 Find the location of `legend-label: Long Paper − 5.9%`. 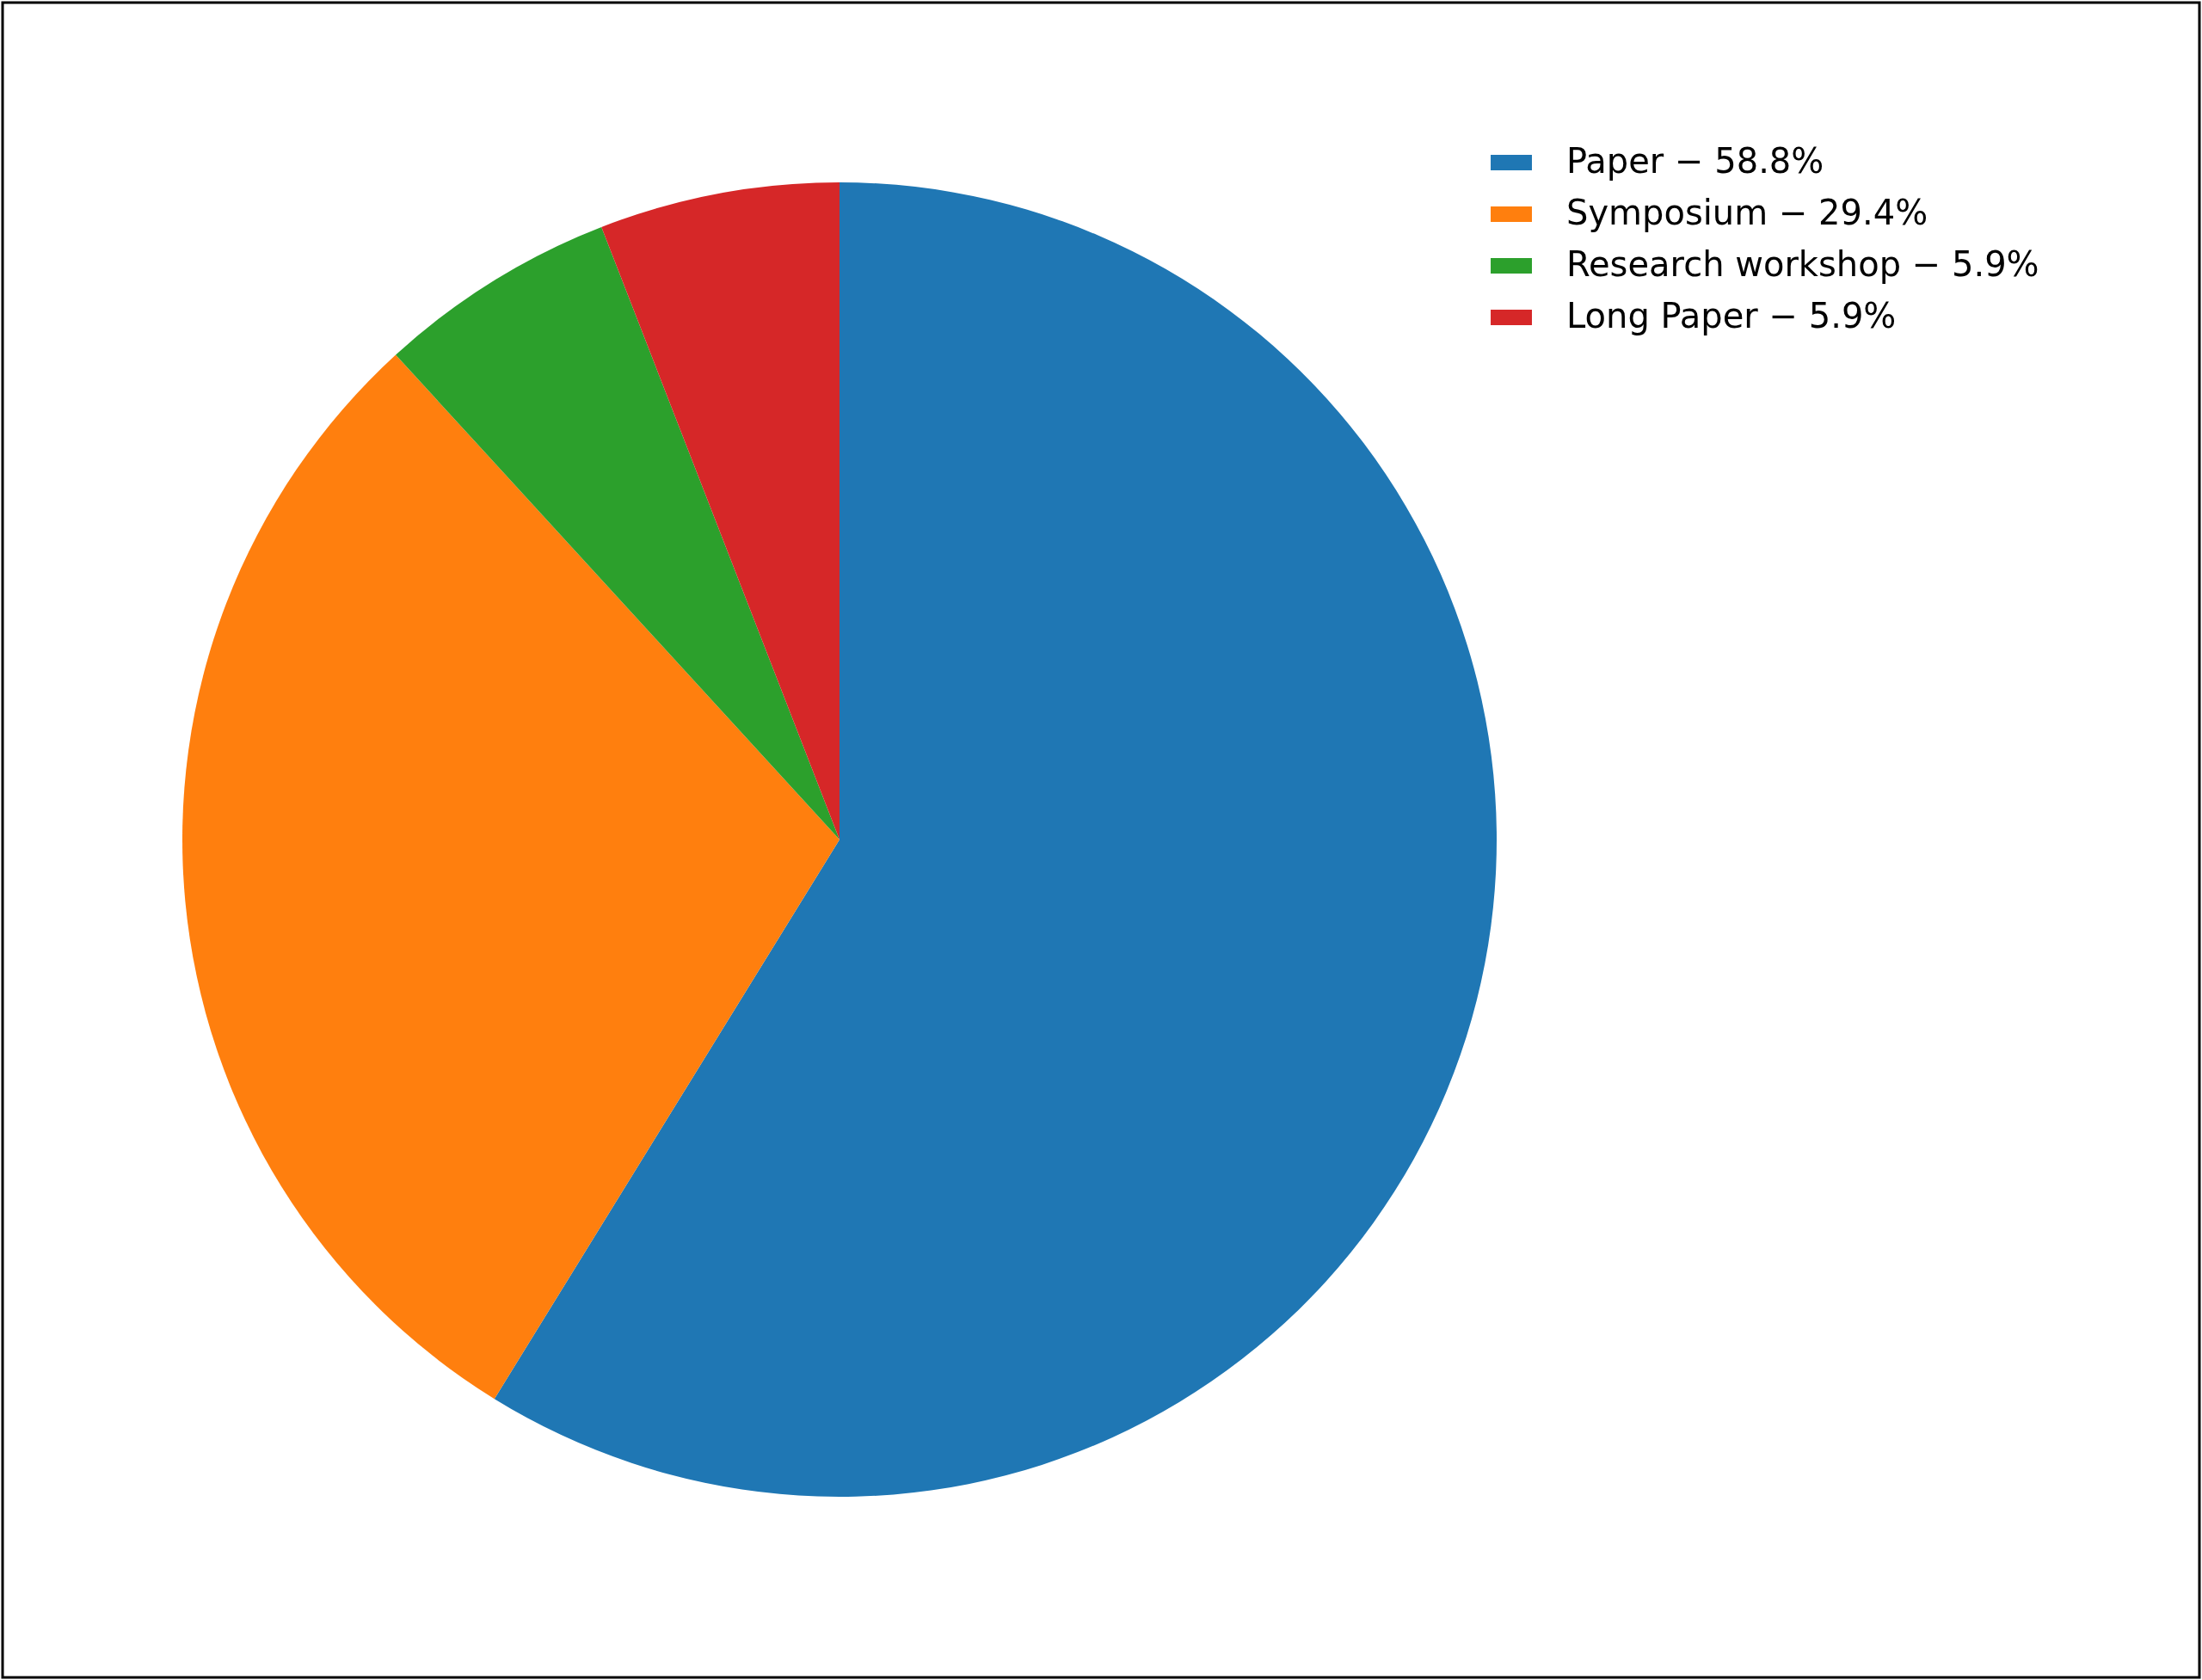

legend-label: Long Paper − 5.9% is located at coordinates (1731, 315).